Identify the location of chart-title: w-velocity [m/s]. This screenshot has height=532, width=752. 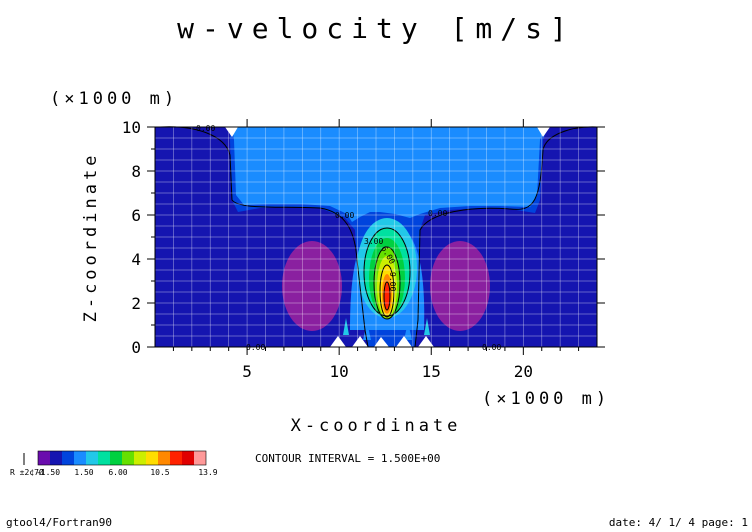
(376, 28).